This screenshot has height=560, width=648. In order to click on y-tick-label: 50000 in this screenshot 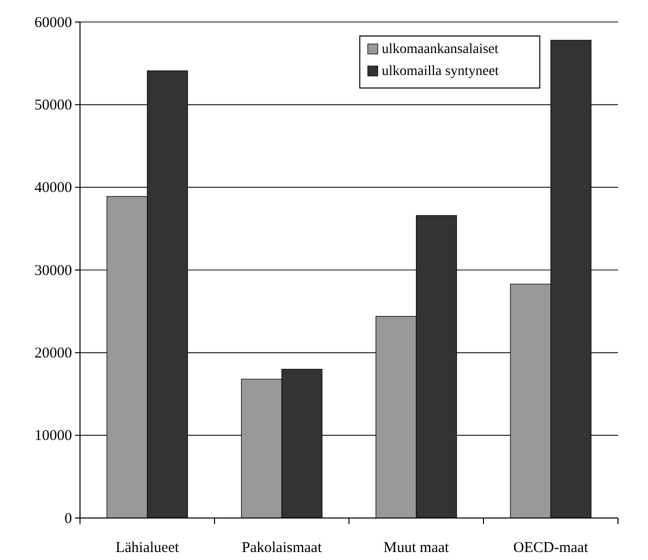, I will do `click(53, 105)`.